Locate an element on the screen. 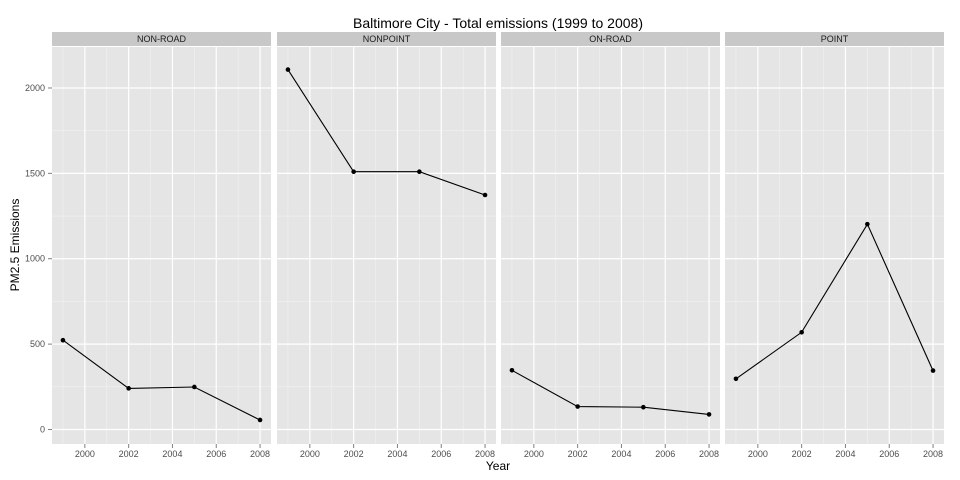 The width and height of the screenshot is (960, 480). y-tick-label: 0 is located at coordinates (42, 429).